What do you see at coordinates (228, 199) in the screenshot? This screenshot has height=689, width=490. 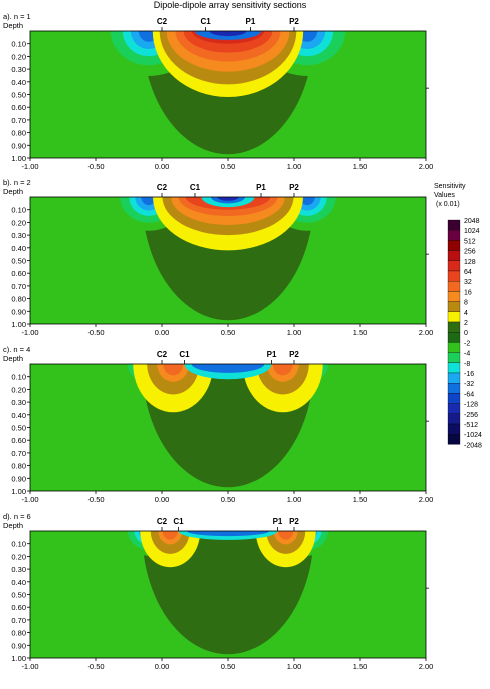 I see `negative-core` at bounding box center [228, 199].